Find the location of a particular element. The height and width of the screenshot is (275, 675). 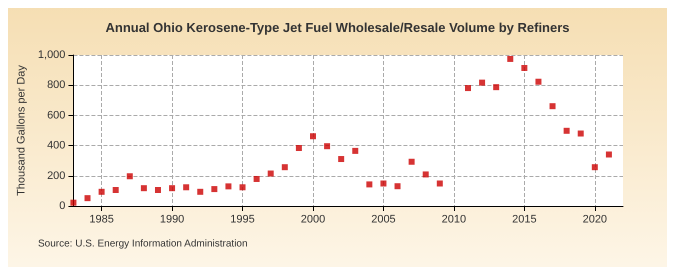

y-tick-label: 200 is located at coordinates (56, 176).